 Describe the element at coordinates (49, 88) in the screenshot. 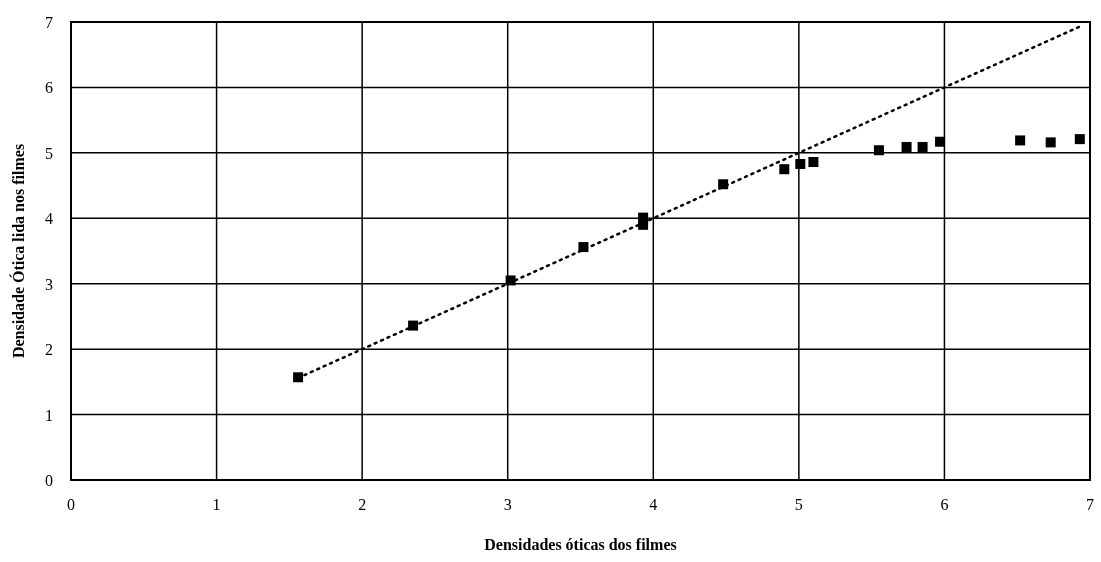

I see `y-tick-label: 6` at that location.